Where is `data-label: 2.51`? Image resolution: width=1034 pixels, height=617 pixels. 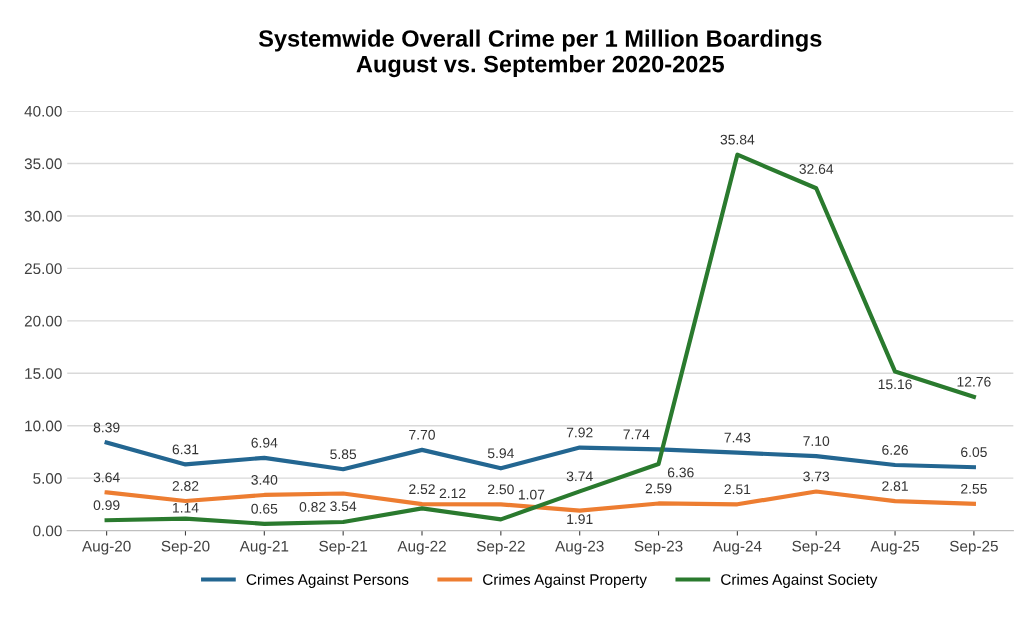
data-label: 2.51 is located at coordinates (737, 489).